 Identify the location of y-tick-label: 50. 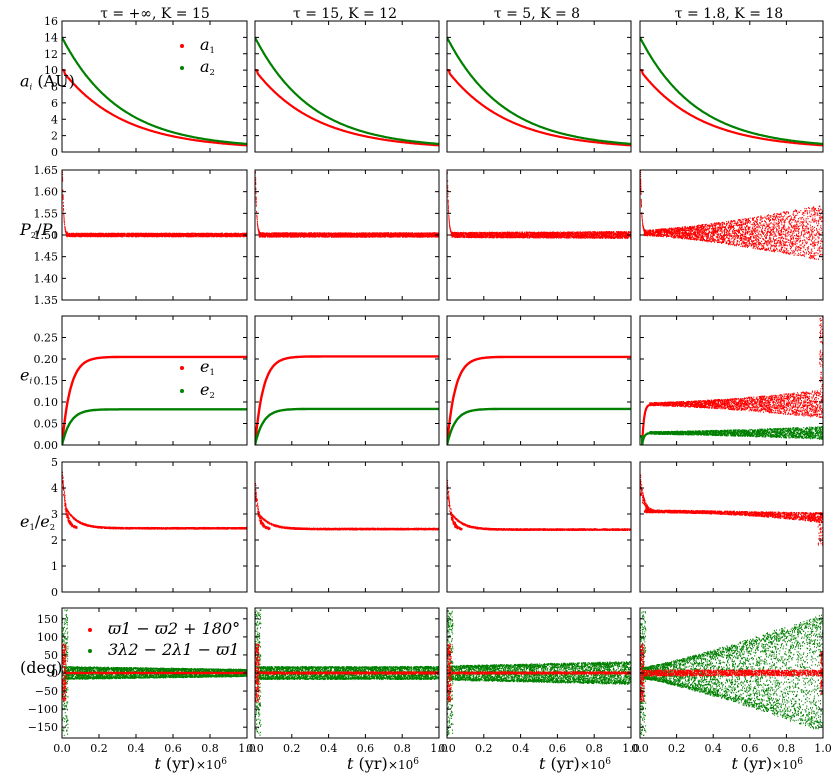
(51, 655).